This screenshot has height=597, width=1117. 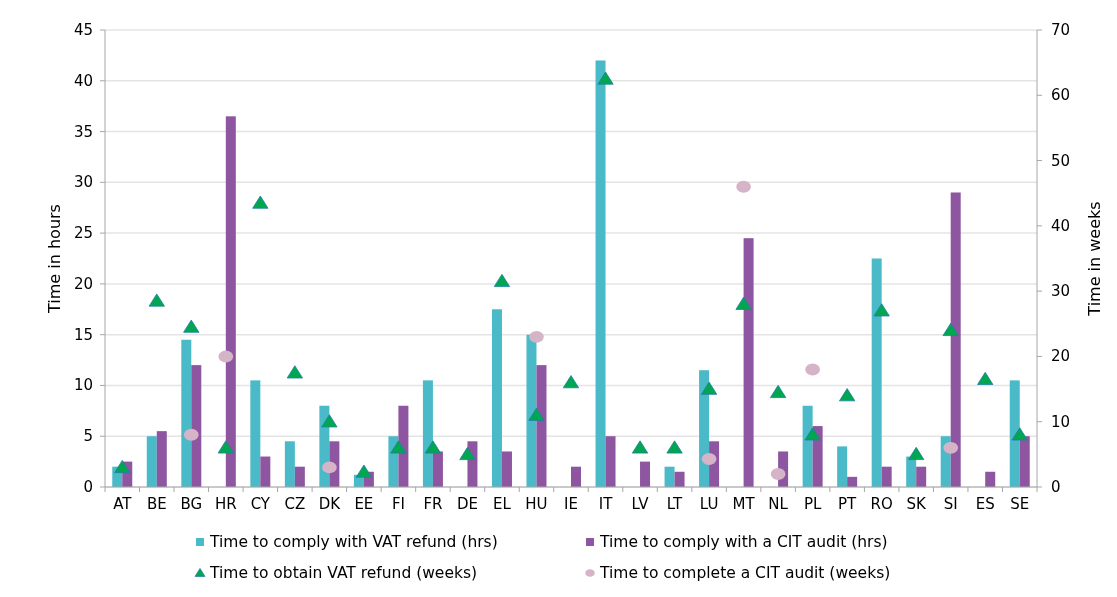 I want to click on y2-tick-label: 20, so click(x=1061, y=356).